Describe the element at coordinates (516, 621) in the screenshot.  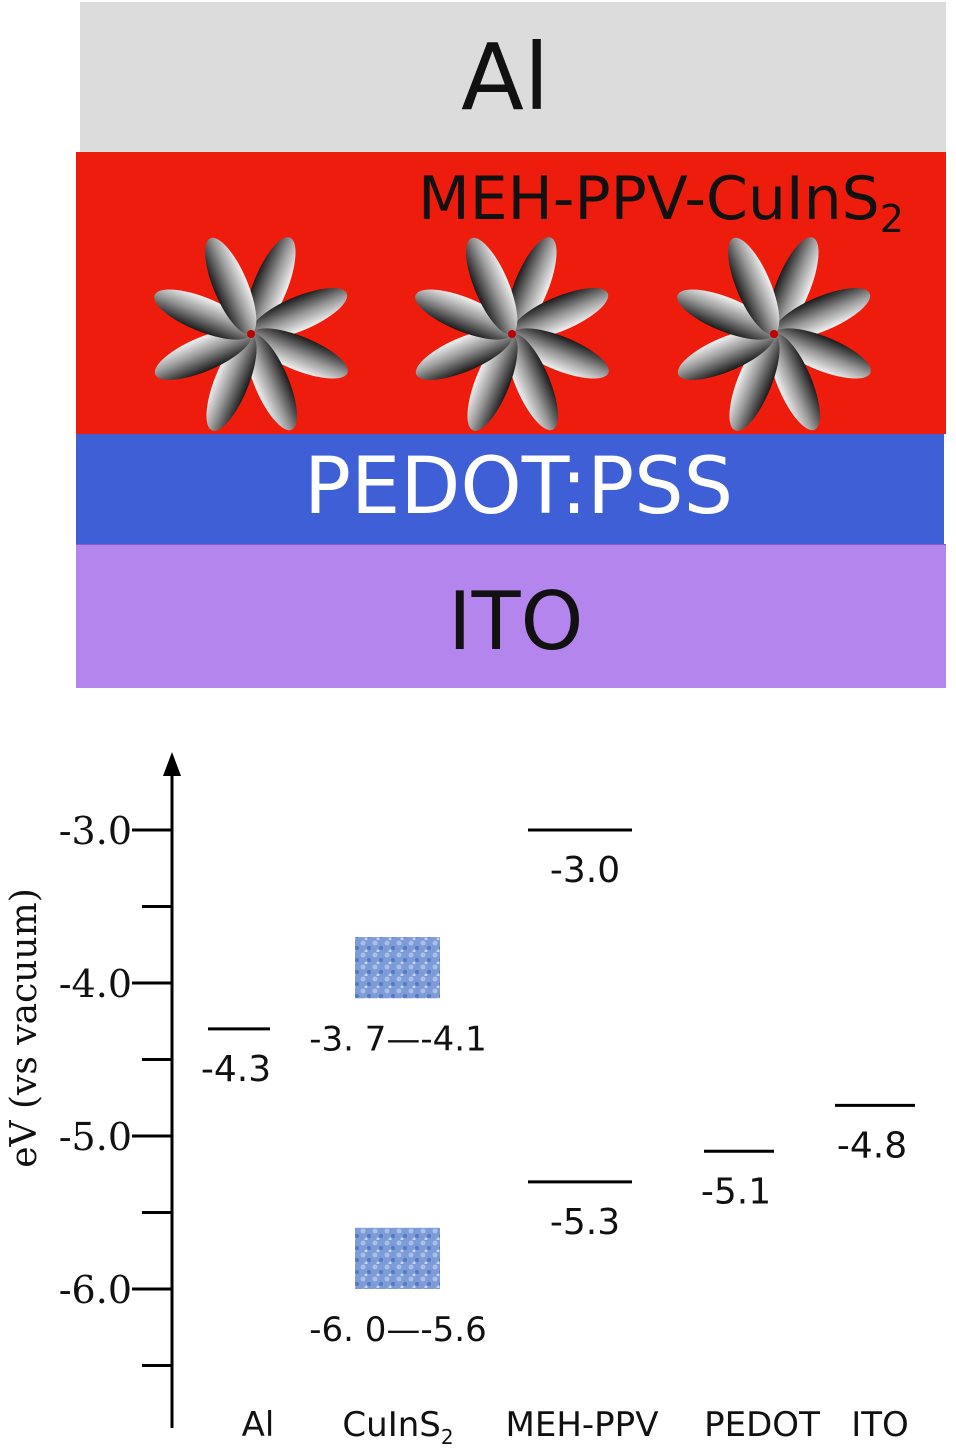
I see `ito-layer-label: ITO` at that location.